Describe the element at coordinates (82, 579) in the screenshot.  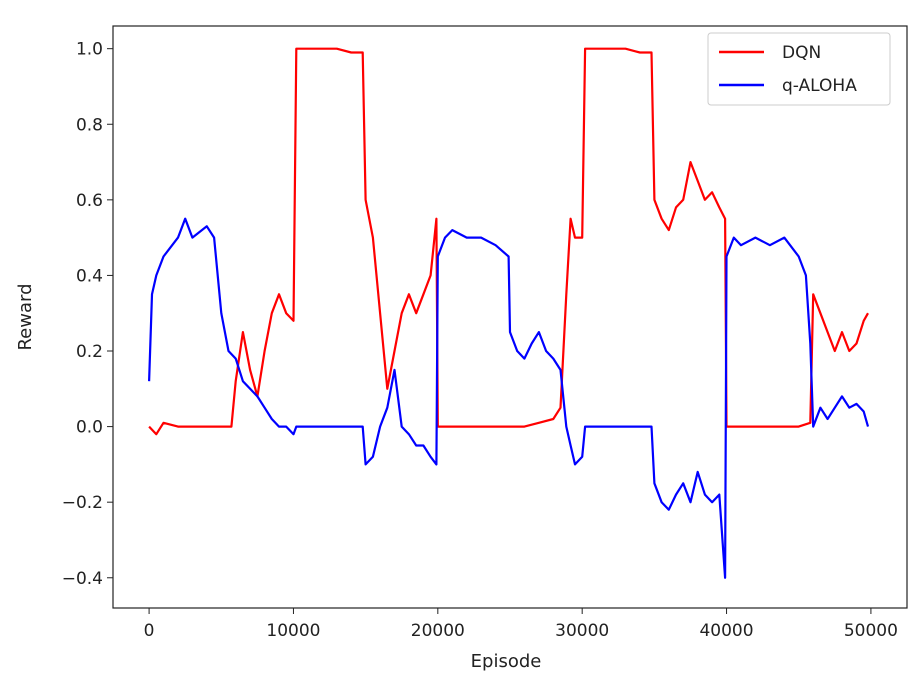
I see `y-tick-label: −0.4` at that location.